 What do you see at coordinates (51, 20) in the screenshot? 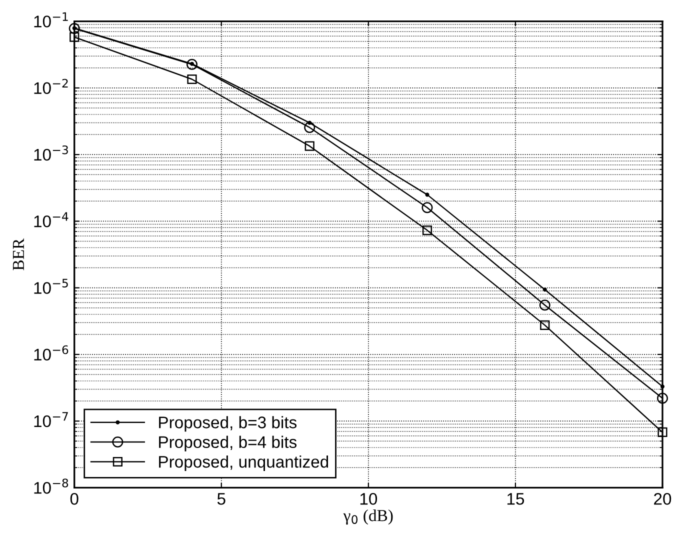
I see `y-tick-label: 10$^{−1}$` at bounding box center [51, 20].